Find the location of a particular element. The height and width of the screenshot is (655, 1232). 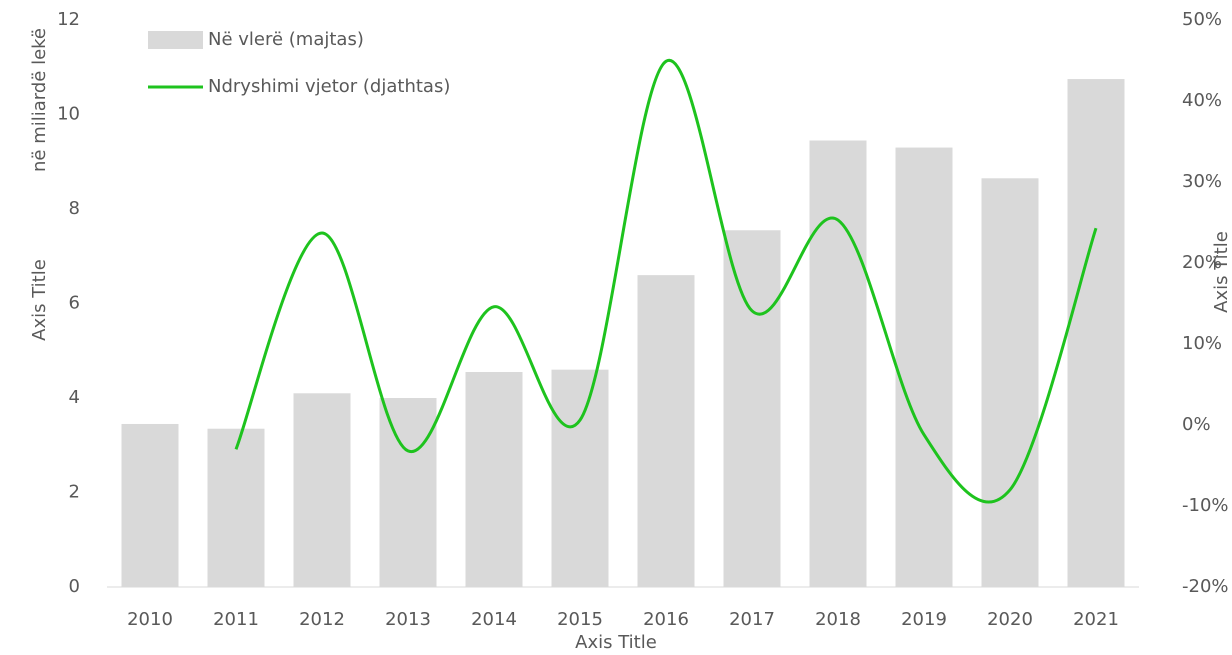

x-tick-label: 2013 is located at coordinates (408, 619).